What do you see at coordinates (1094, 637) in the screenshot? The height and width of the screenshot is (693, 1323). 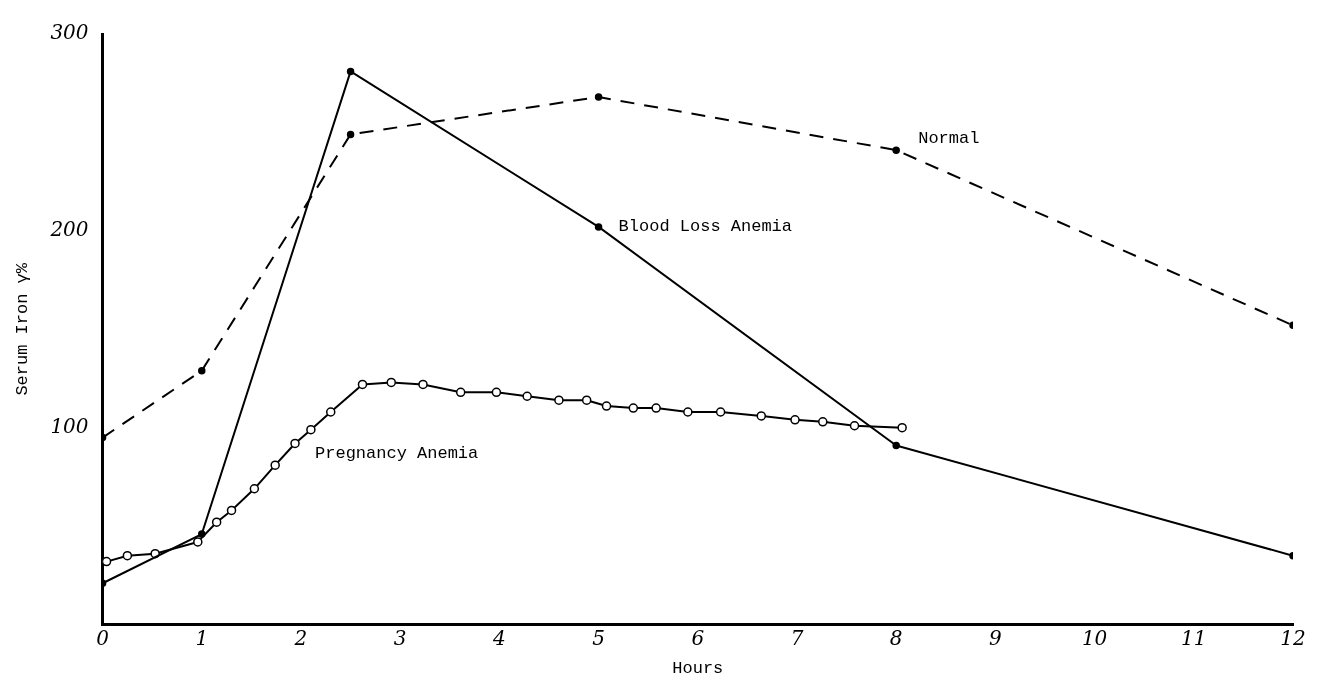 I see `x-tick-label: 10` at bounding box center [1094, 637].